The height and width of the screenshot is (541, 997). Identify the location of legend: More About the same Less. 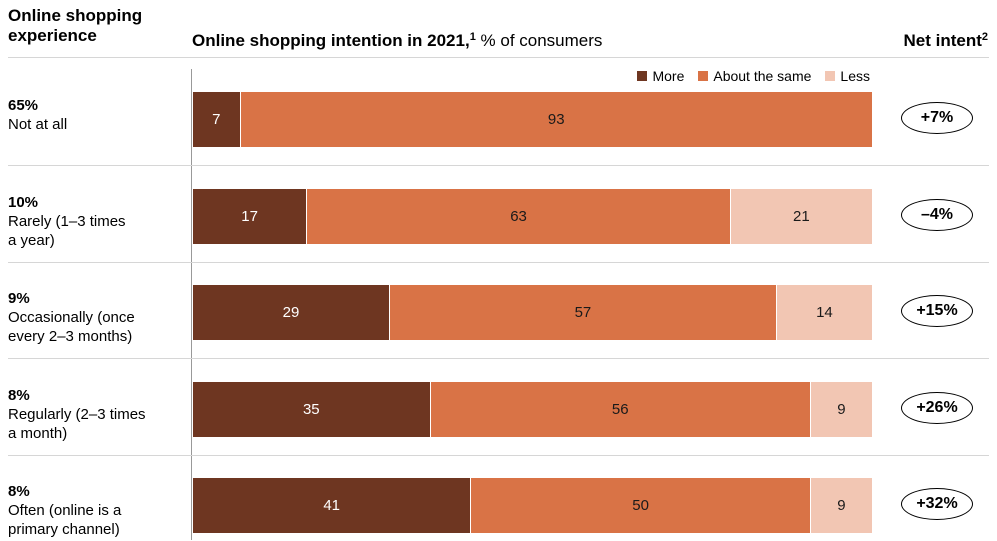
(753, 76).